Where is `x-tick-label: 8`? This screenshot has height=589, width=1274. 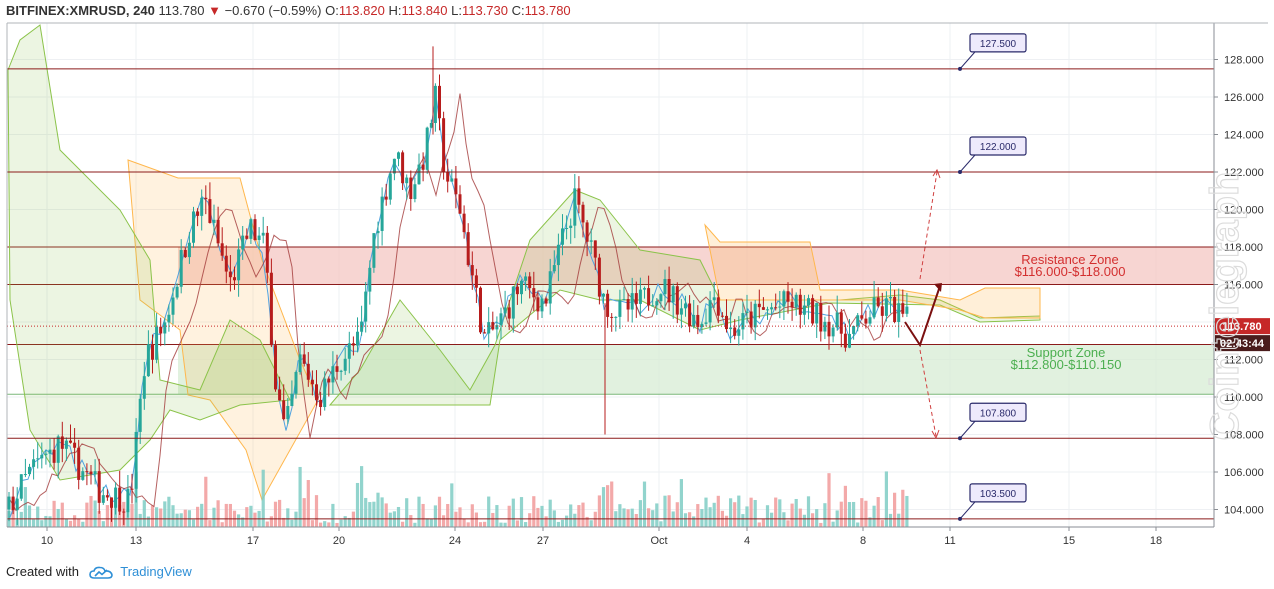
x-tick-label: 8 is located at coordinates (863, 541).